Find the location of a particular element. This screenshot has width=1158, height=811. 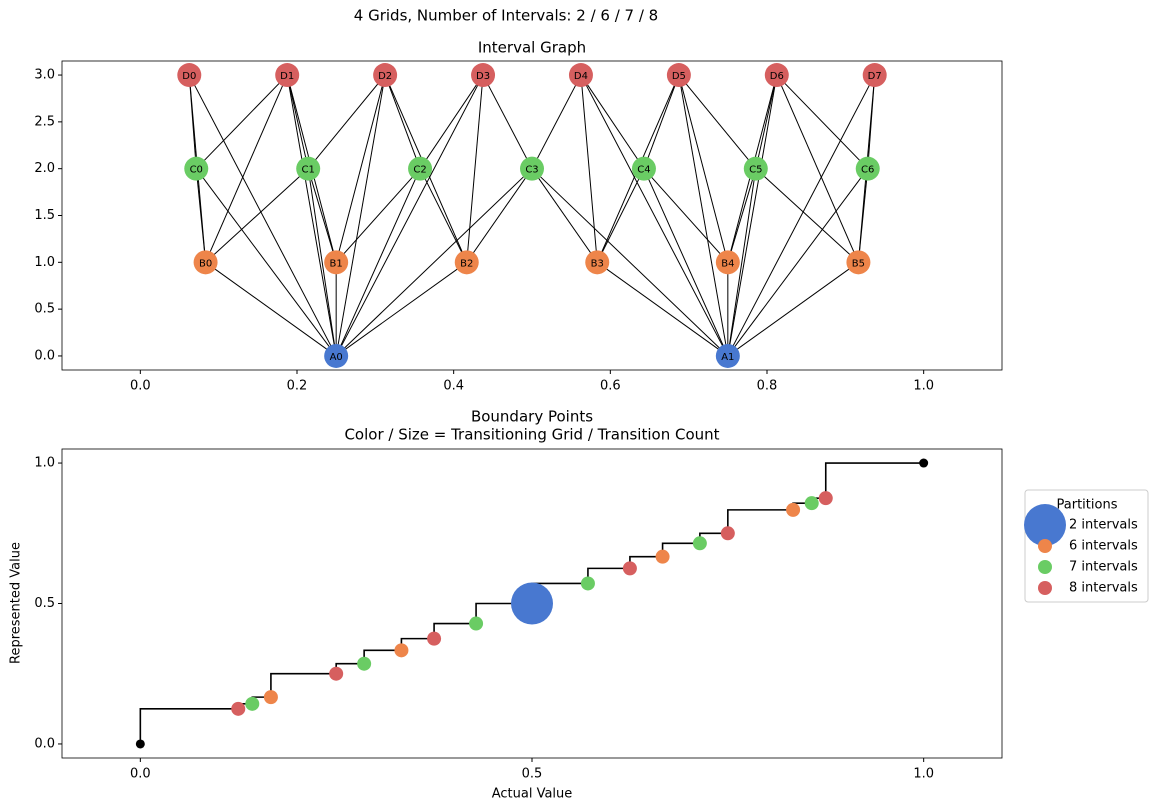

node-label: C4 is located at coordinates (643, 170).